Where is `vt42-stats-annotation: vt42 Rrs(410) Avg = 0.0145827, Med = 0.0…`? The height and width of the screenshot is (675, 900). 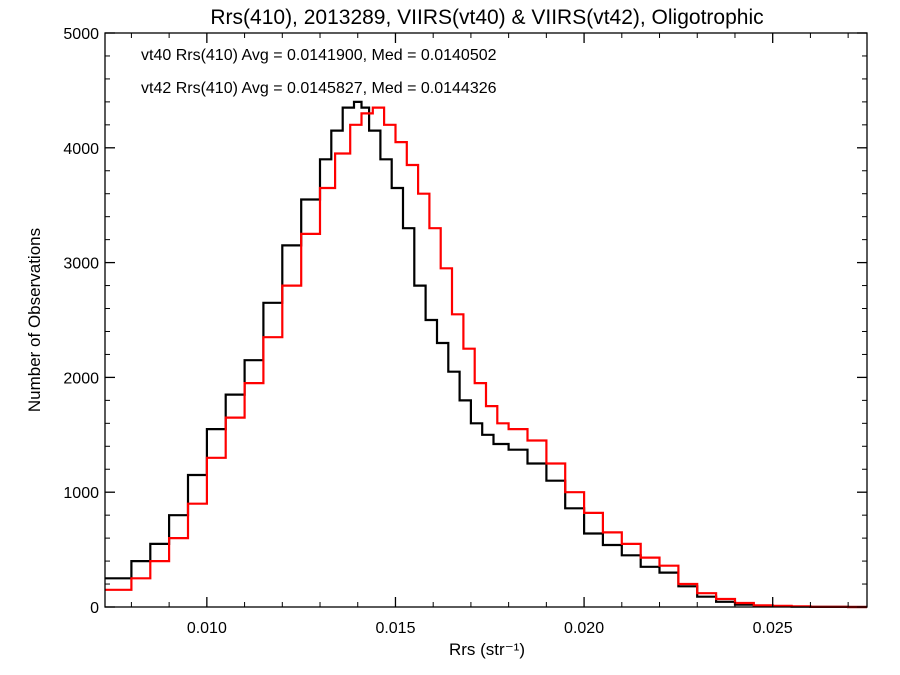 vt42-stats-annotation: vt42 Rrs(410) Avg = 0.0145827, Med = 0.0… is located at coordinates (319, 88).